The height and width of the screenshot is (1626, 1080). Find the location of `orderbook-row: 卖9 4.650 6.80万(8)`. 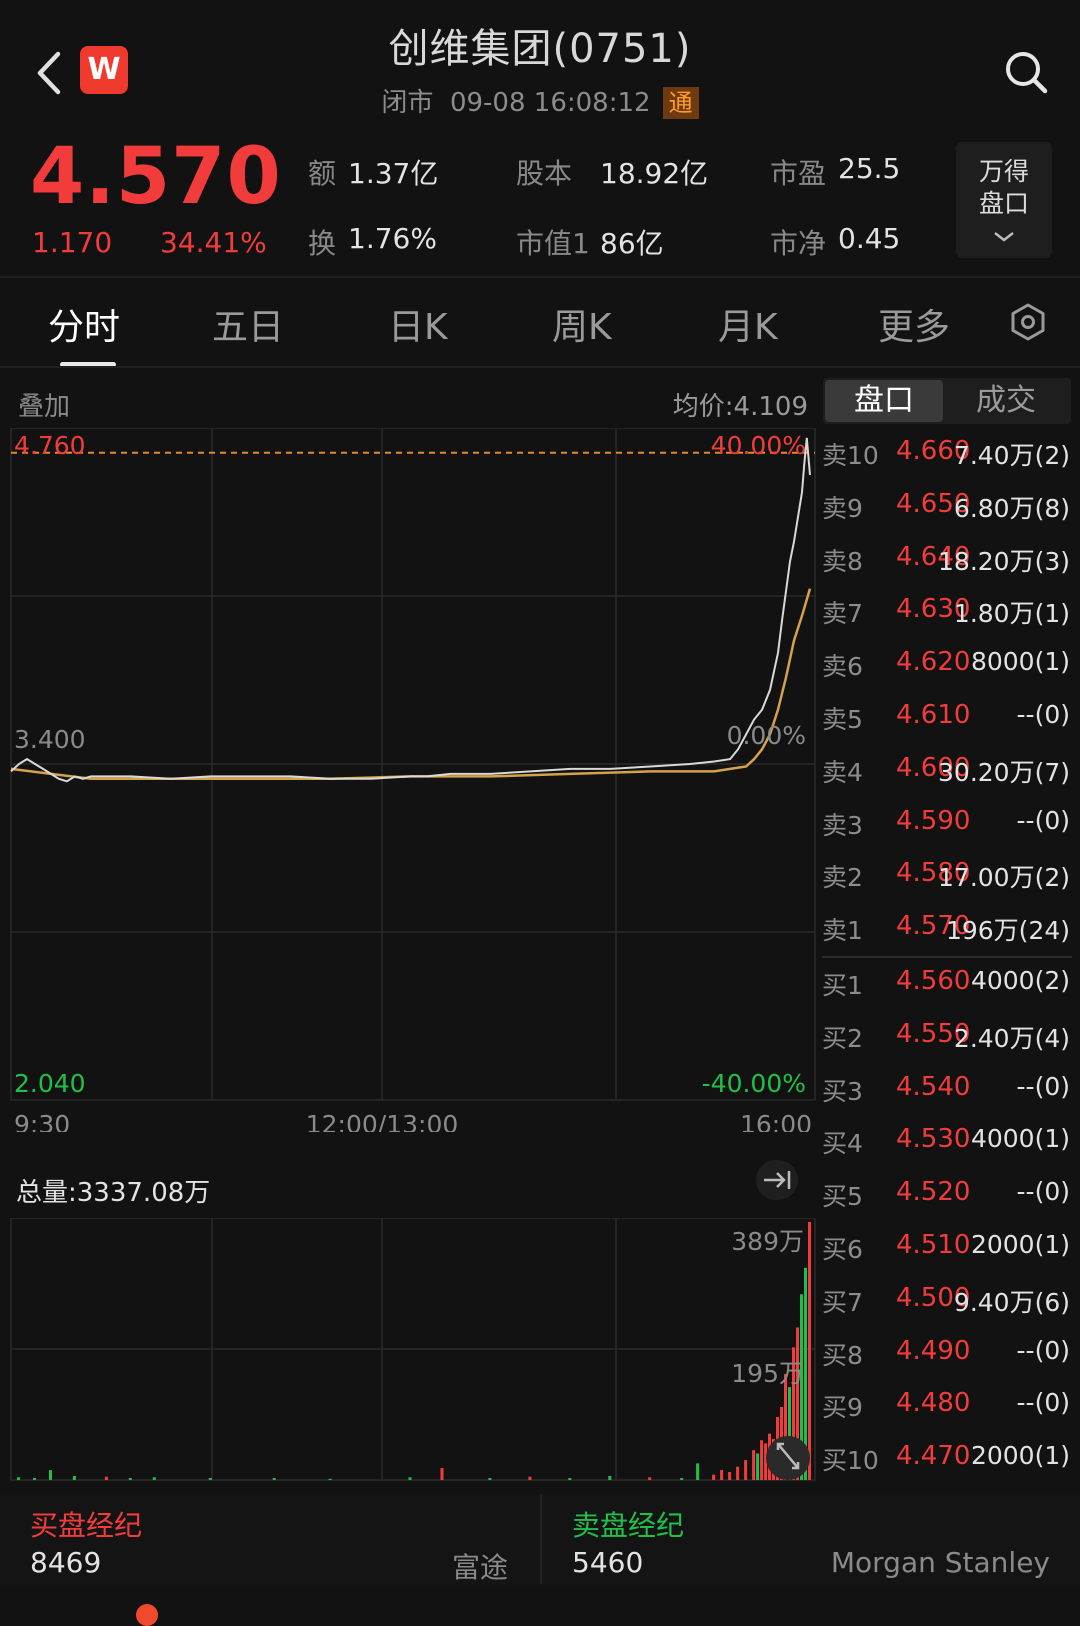

orderbook-row: 卖9 4.650 6.80万(8) is located at coordinates (947, 509).